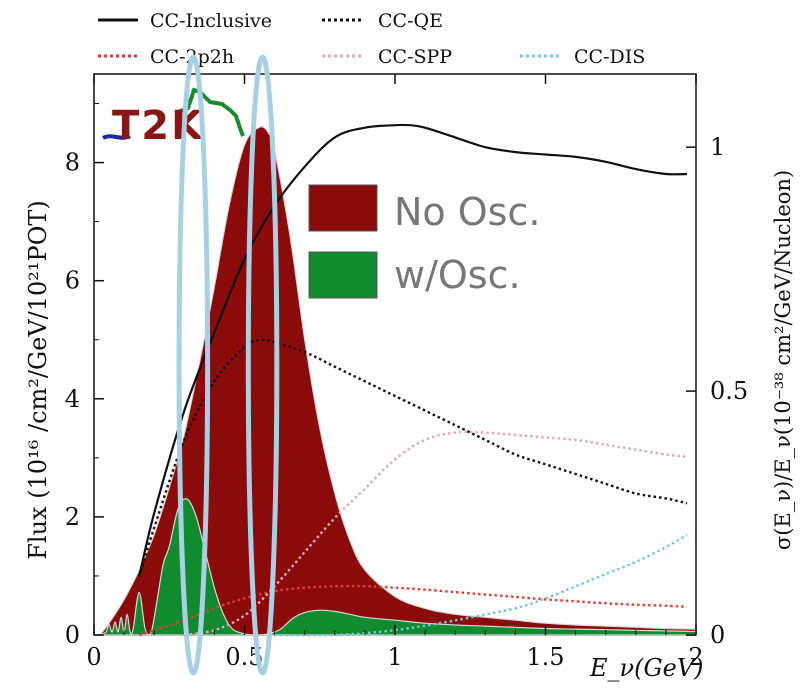 The width and height of the screenshot is (811, 689). I want to click on highlight-ellipses, so click(228, 365).